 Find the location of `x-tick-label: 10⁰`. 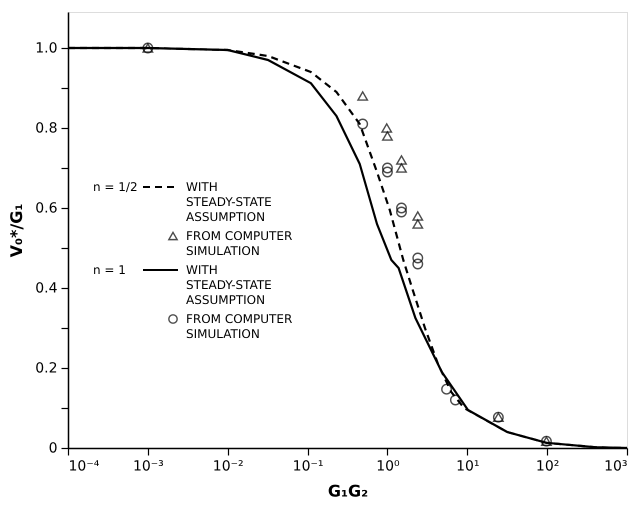

x-tick-label: 10⁰ is located at coordinates (388, 466).